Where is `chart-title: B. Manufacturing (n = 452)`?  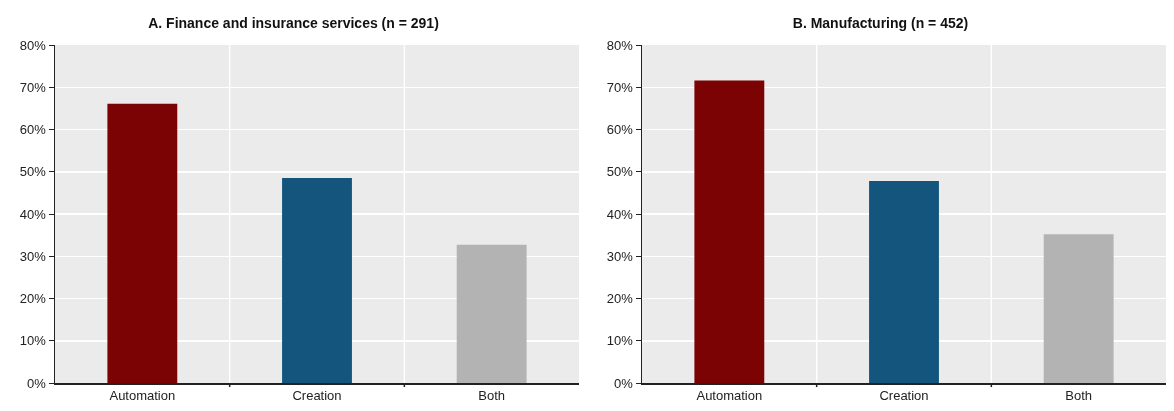
chart-title: B. Manufacturing (n = 452) is located at coordinates (880, 23).